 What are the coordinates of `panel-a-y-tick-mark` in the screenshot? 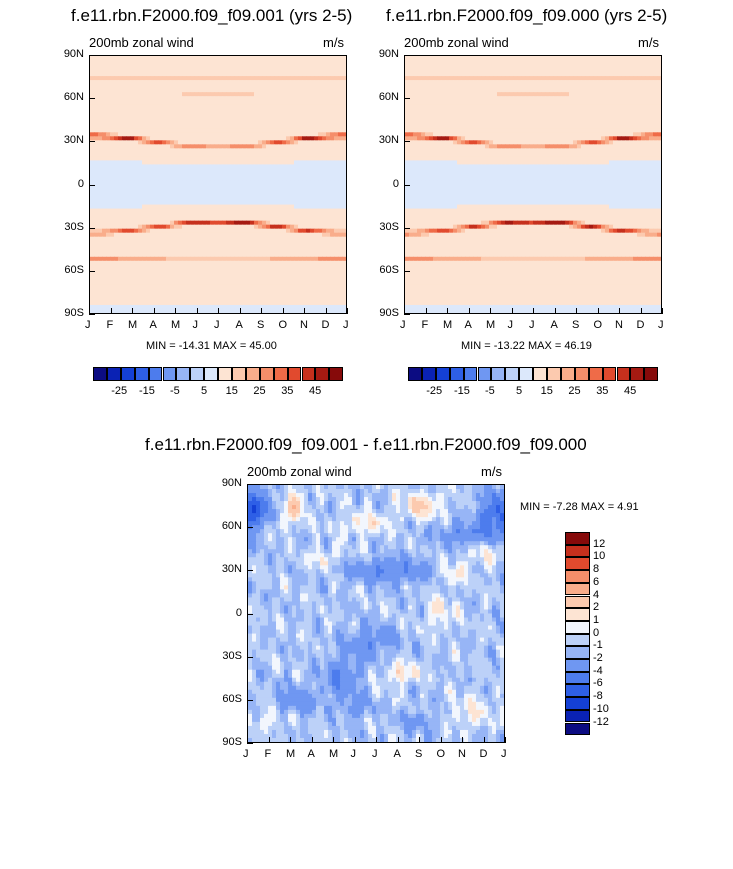 It's located at (92, 55).